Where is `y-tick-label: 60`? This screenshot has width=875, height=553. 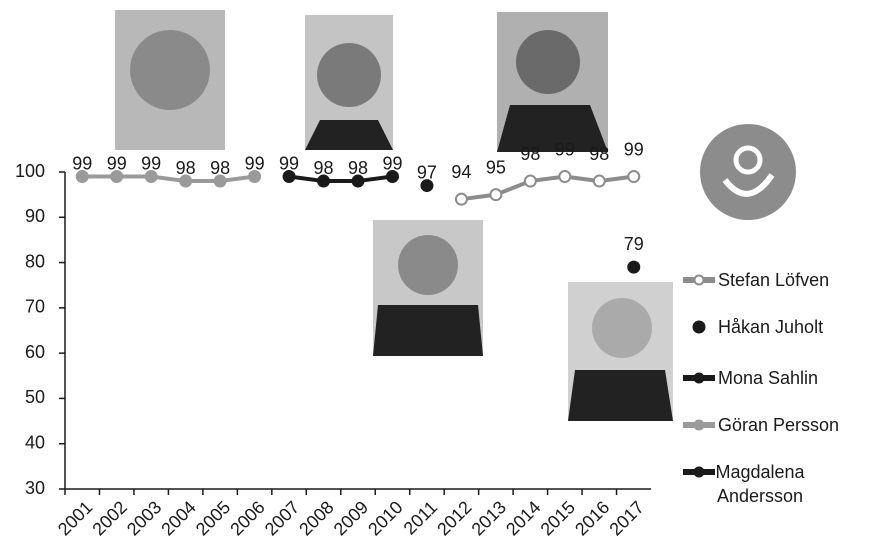
y-tick-label: 60 is located at coordinates (35, 352).